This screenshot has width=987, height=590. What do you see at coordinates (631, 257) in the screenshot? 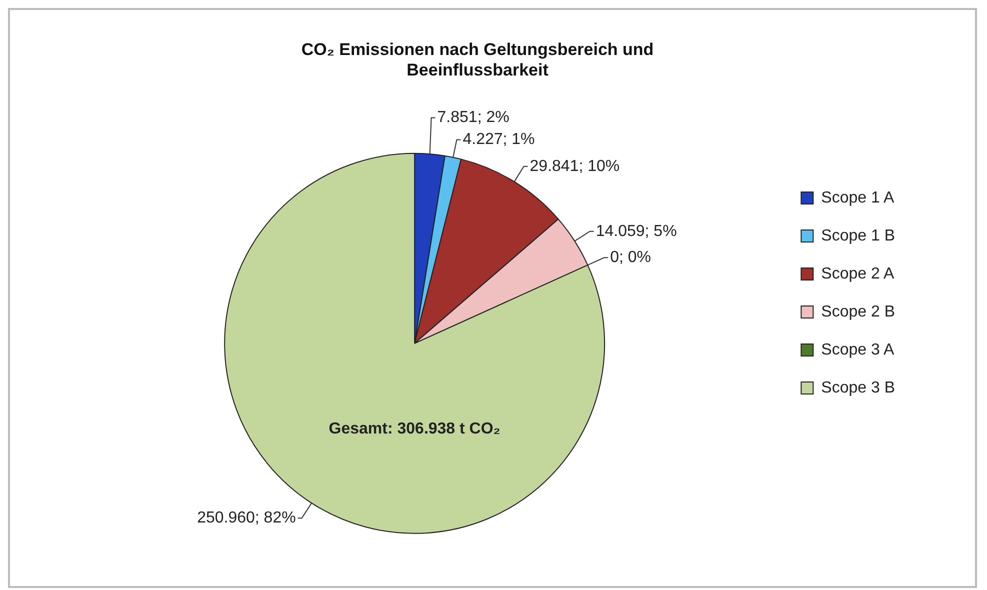
I see `text: 0; 0%` at bounding box center [631, 257].